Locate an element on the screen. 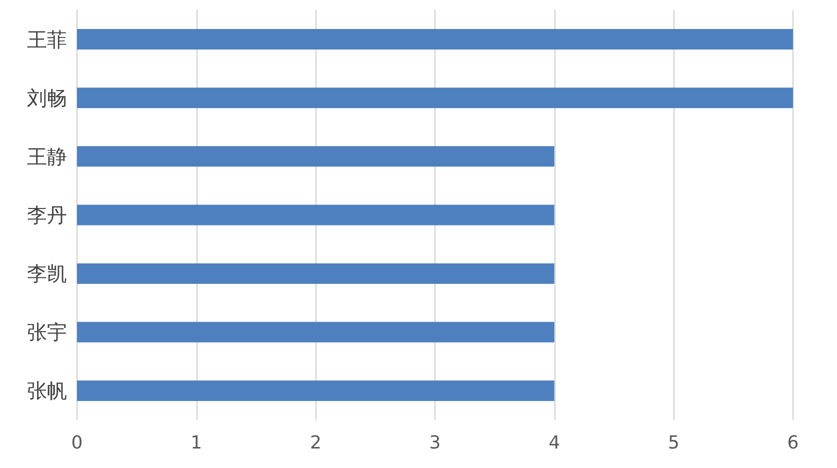 This screenshot has height=468, width=837. y-tick-label: 刘畅 is located at coordinates (47, 98).